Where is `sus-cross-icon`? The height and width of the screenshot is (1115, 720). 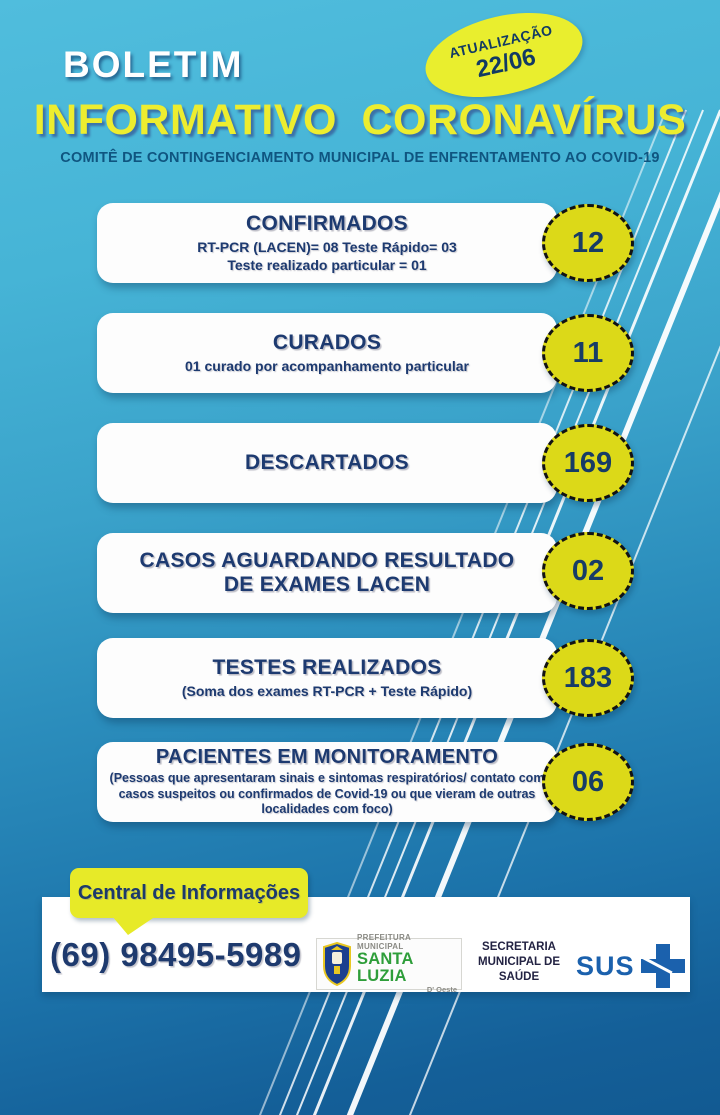
sus-cross-icon is located at coordinates (661, 966).